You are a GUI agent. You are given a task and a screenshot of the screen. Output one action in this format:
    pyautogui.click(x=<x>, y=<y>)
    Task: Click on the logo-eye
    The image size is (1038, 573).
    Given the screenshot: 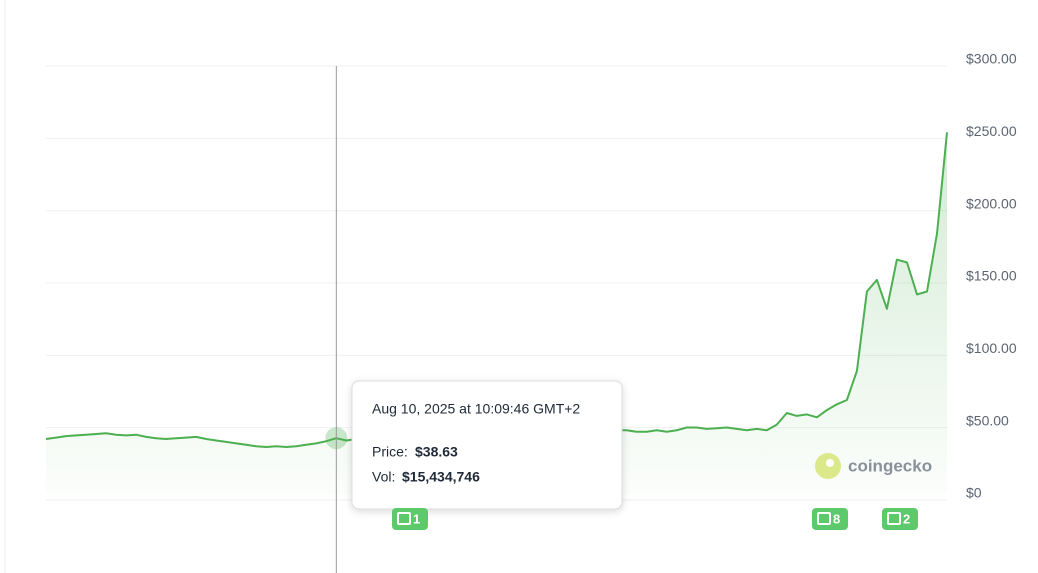 What is the action you would take?
    pyautogui.click(x=830, y=463)
    